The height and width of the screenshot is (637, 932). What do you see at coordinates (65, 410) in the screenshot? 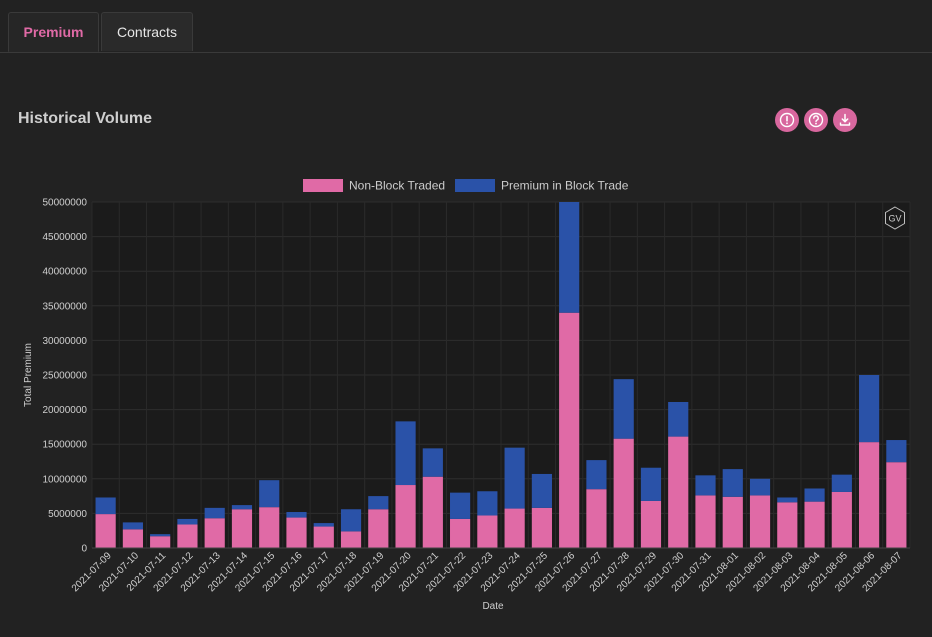
I see `y-tick-label: 20000000` at bounding box center [65, 410].